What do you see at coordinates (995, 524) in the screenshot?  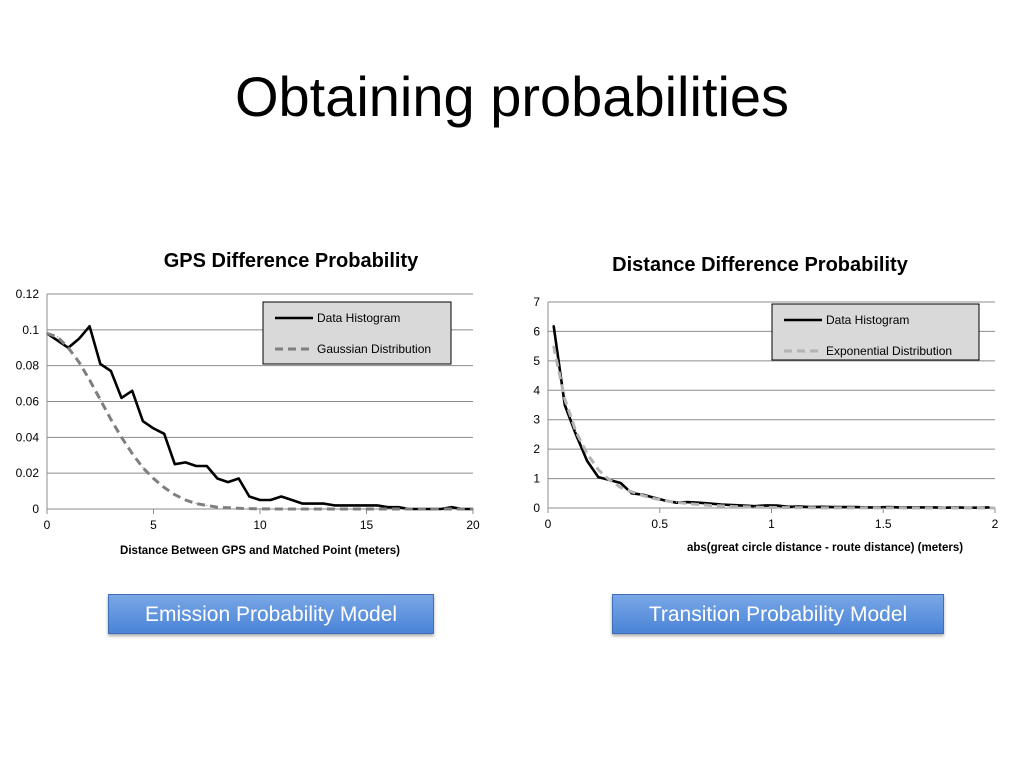 I see `x-tick-label: 2` at bounding box center [995, 524].